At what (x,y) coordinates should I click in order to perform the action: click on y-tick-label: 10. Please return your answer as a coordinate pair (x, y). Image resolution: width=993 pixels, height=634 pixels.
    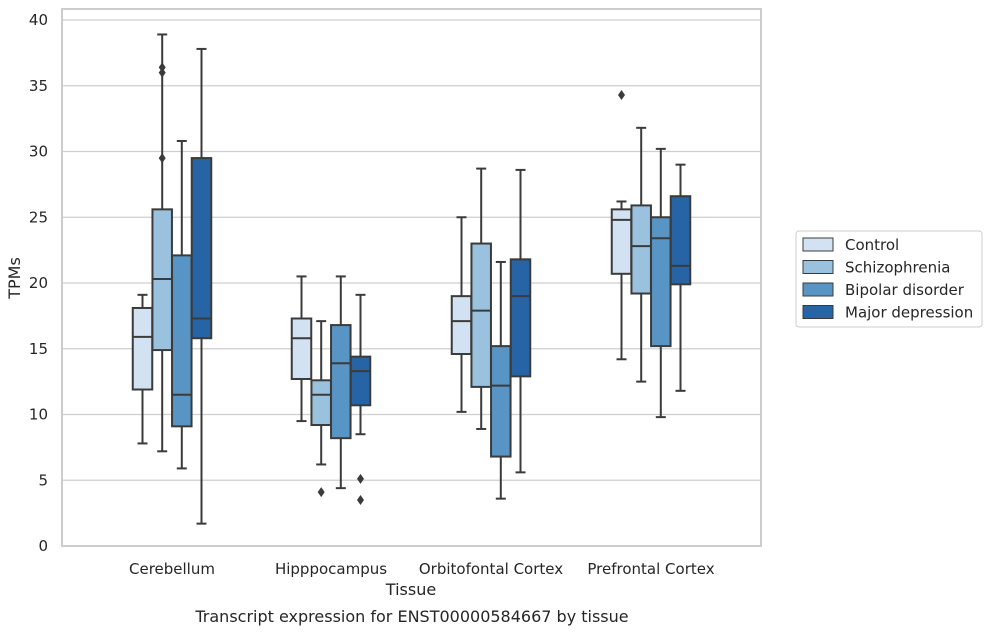
    Looking at the image, I should click on (38, 415).